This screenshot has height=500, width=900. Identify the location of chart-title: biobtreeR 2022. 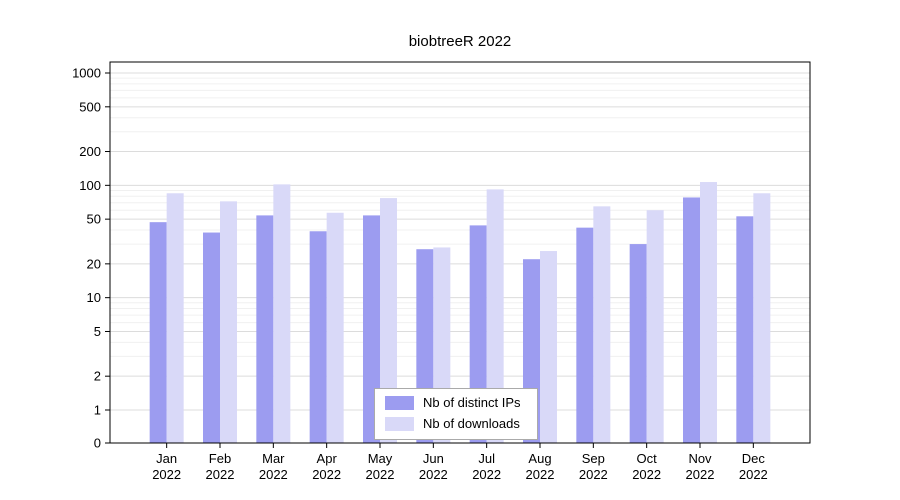
(460, 41).